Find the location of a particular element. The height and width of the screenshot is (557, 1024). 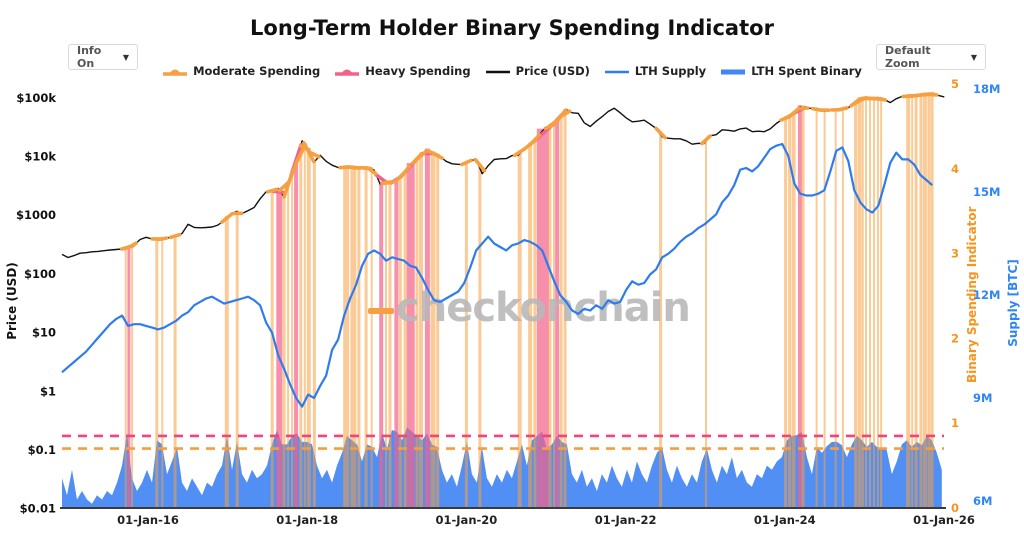

legend-item-heavy-spending: Heavy Spending is located at coordinates (402, 71).